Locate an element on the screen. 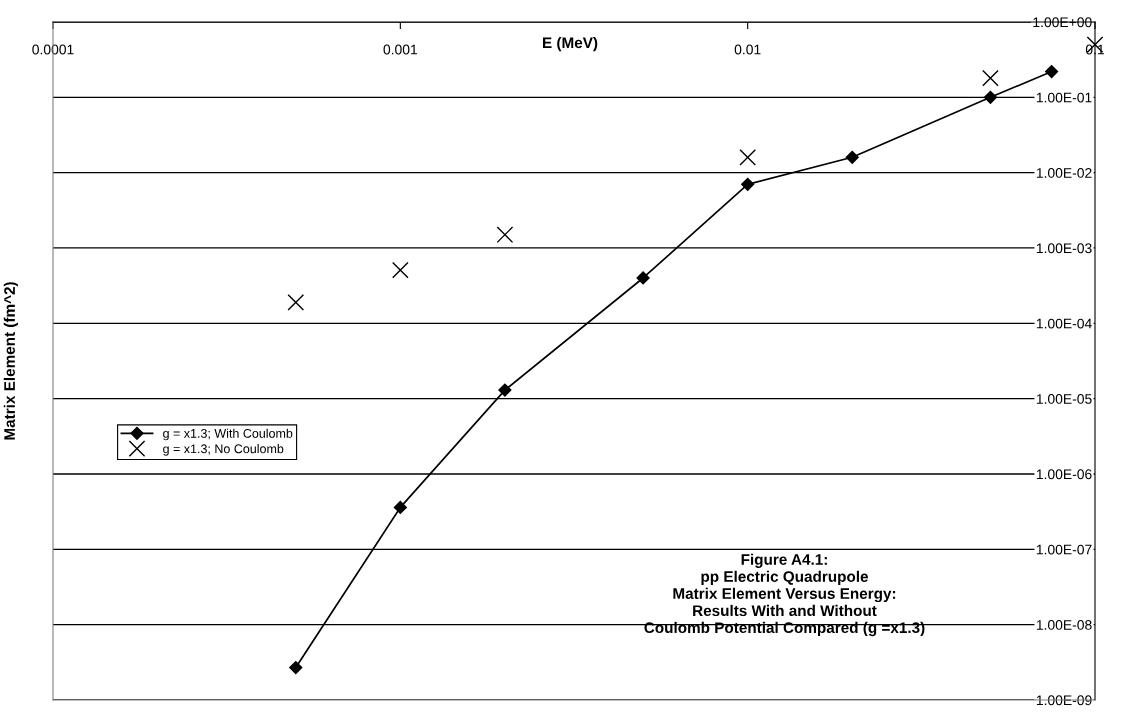 Image resolution: width=1121 pixels, height=712 pixels. y-tick-label: 1.00E-09 is located at coordinates (1064, 700).